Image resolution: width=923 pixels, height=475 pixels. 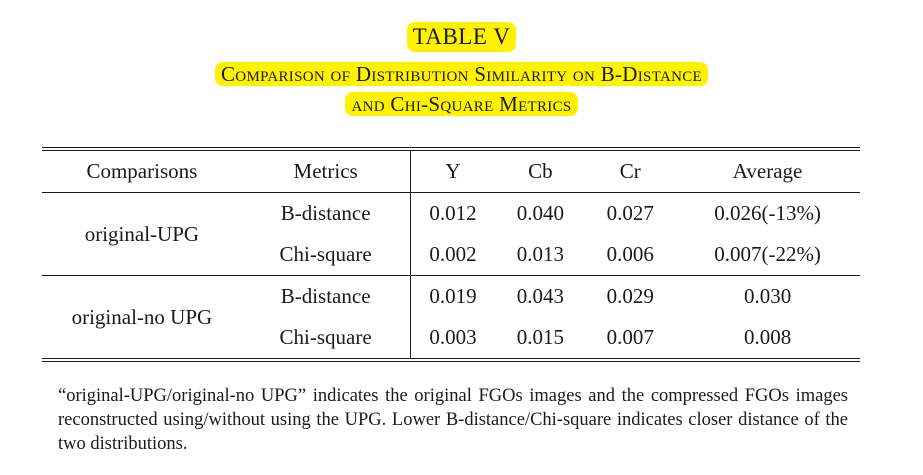 I want to click on header-cr: Cr, so click(x=630, y=170).